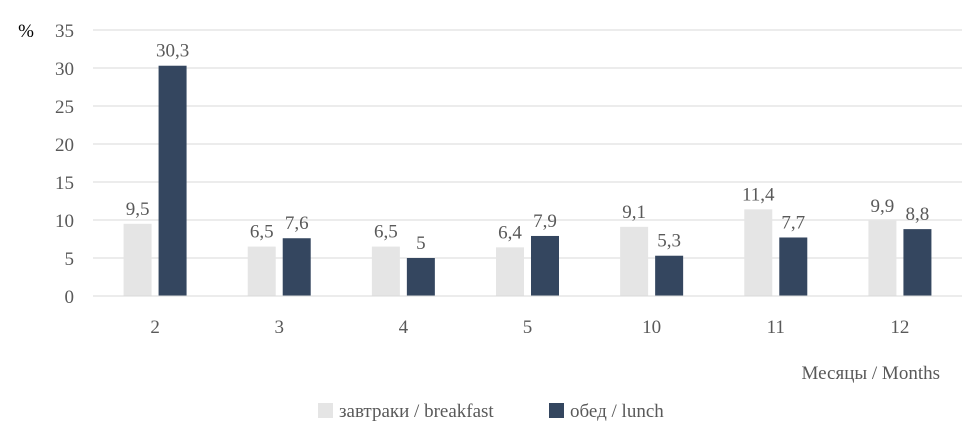 Image resolution: width=975 pixels, height=438 pixels. What do you see at coordinates (64, 183) in the screenshot?
I see `y-tick-label: 15` at bounding box center [64, 183].